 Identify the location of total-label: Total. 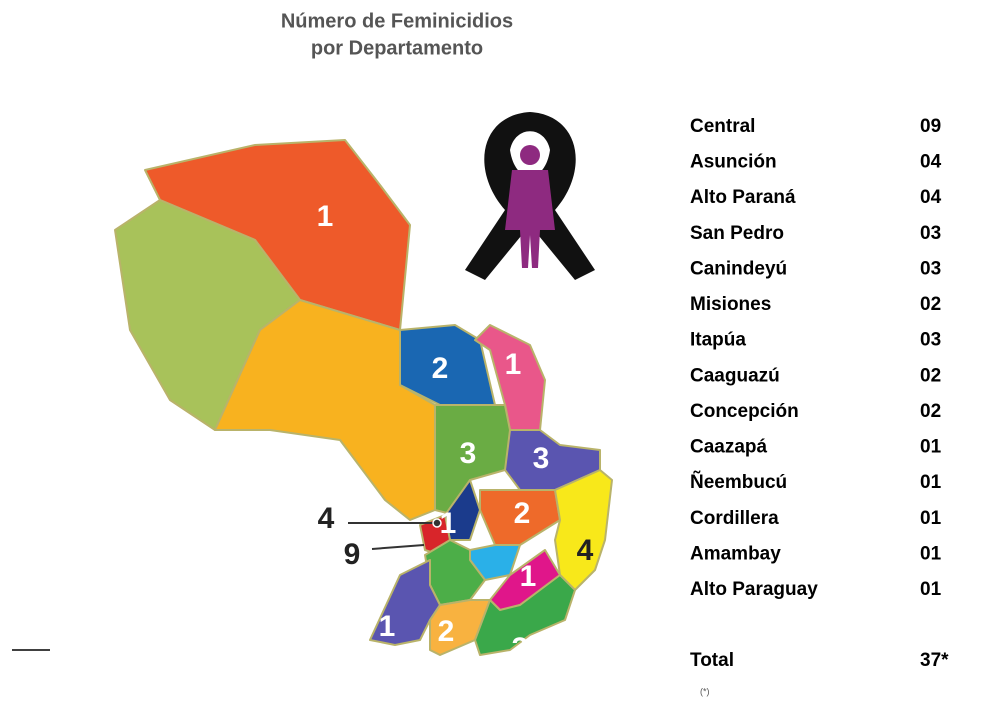
(712, 660).